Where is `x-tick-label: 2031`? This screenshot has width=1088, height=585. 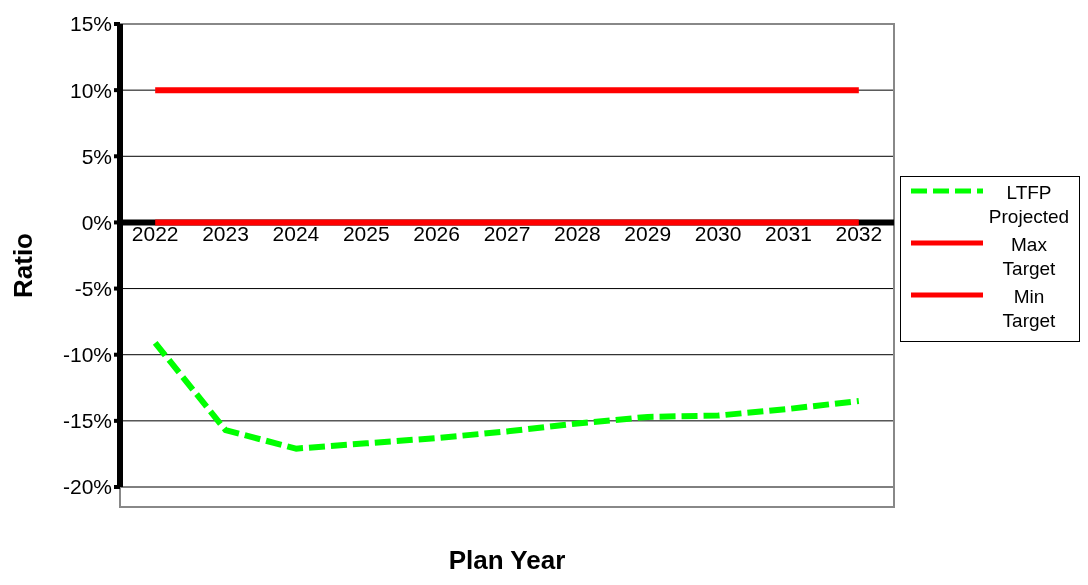
x-tick-label: 2031 is located at coordinates (788, 233).